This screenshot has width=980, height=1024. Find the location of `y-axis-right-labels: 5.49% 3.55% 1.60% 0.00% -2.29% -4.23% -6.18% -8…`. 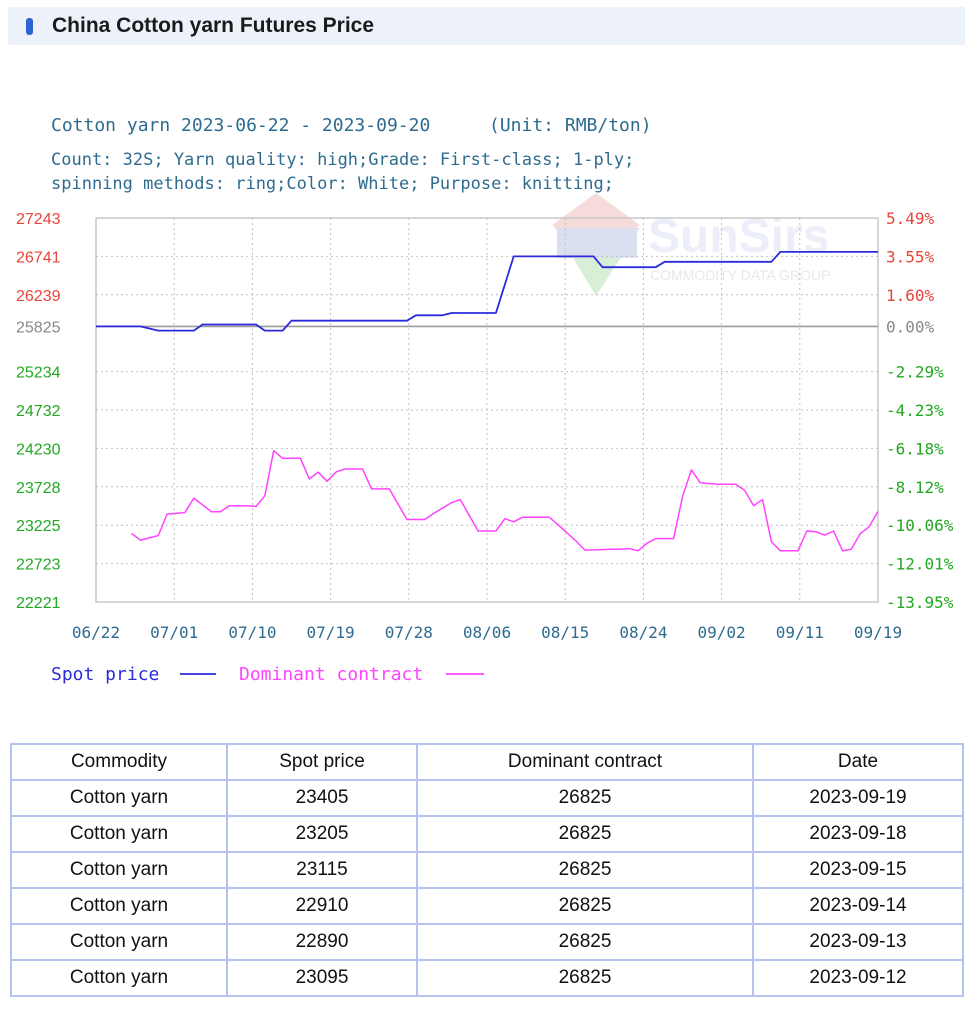

y-axis-right-labels: 5.49% 3.55% 1.60% 0.00% -2.29% -4.23% -6.18% -8… is located at coordinates (920, 410).